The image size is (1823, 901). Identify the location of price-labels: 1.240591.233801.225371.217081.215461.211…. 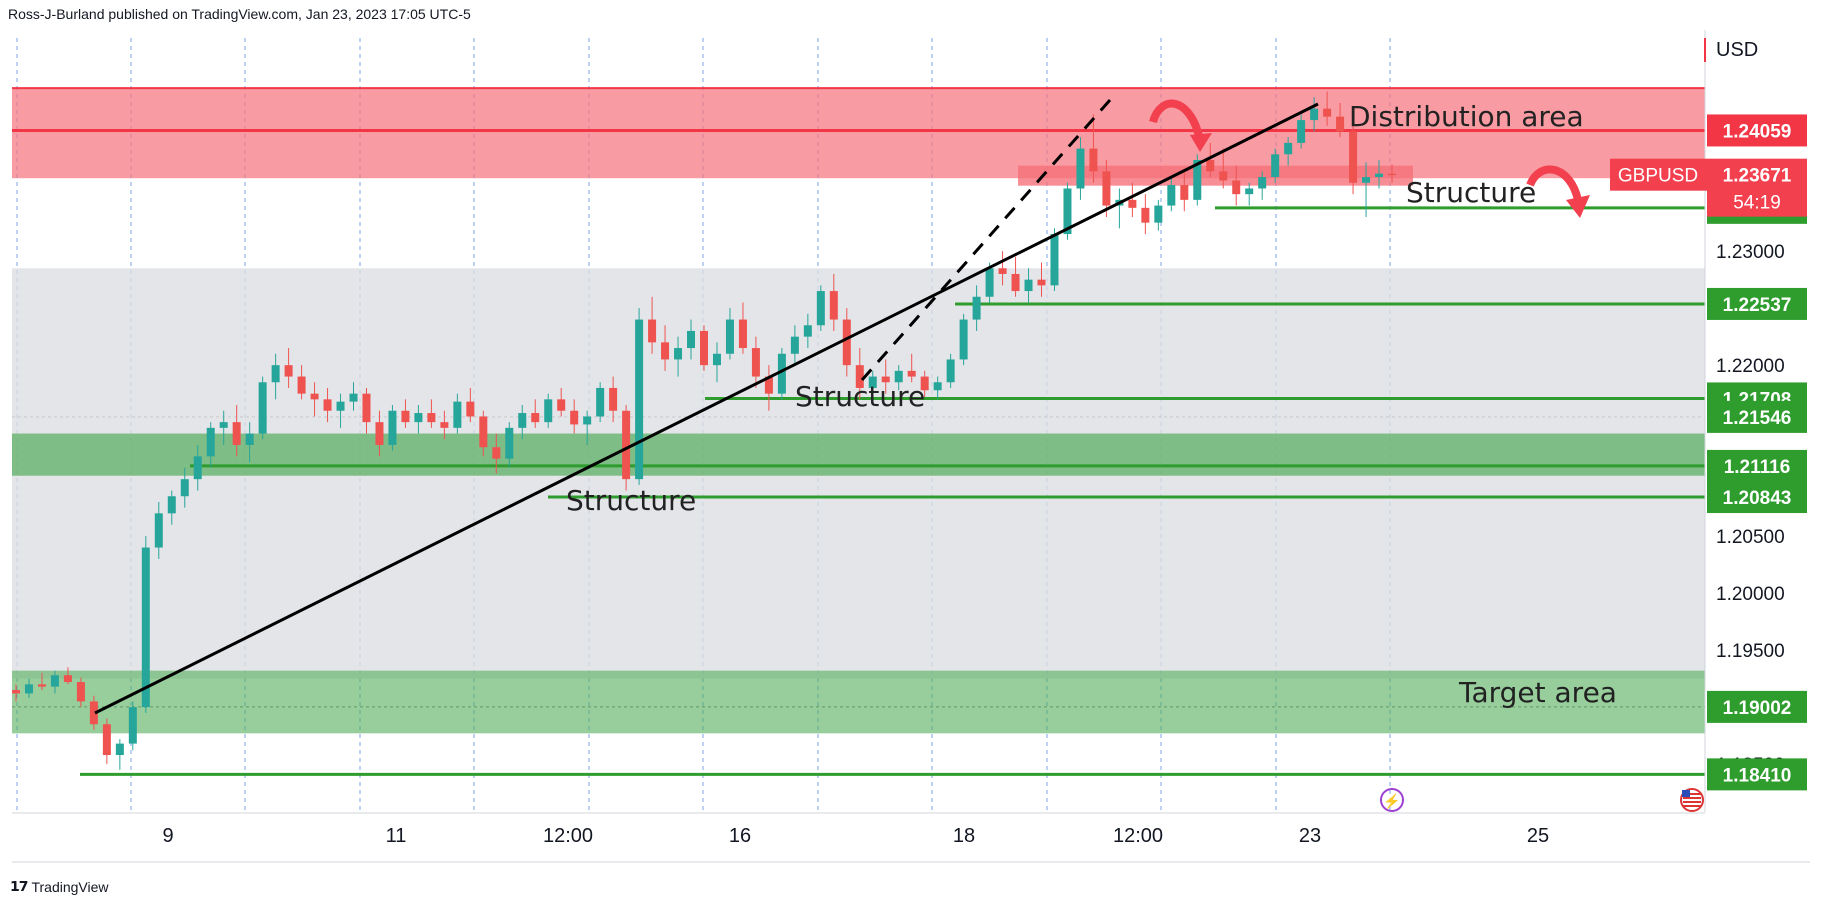
(1708, 452).